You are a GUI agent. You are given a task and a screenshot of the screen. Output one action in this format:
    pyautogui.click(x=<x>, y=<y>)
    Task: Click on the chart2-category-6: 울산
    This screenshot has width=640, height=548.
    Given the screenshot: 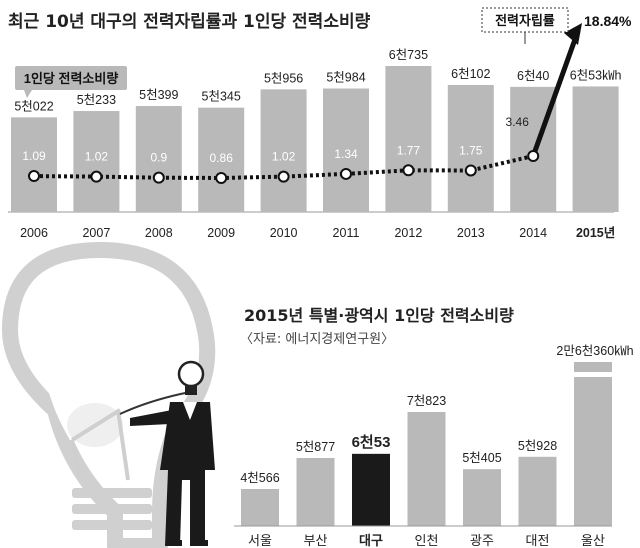 What is the action you would take?
    pyautogui.click(x=593, y=540)
    